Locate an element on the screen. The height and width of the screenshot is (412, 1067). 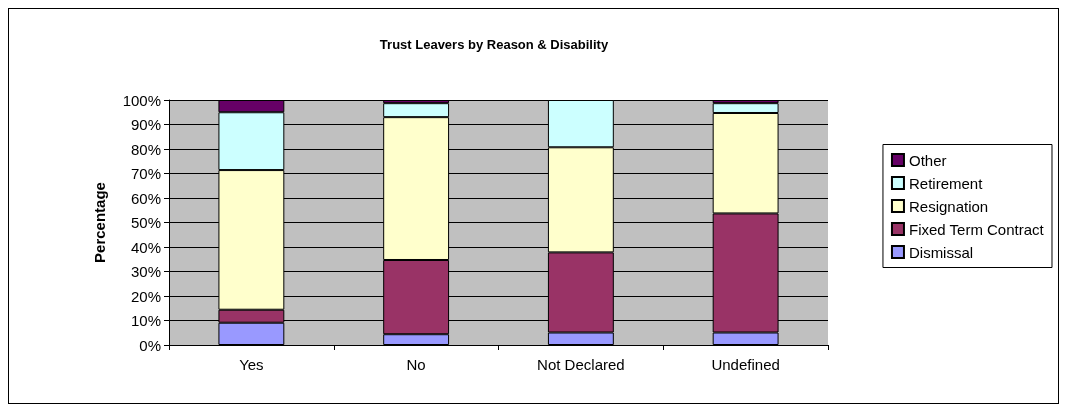
y-tick-label: 10% is located at coordinates (145, 320).